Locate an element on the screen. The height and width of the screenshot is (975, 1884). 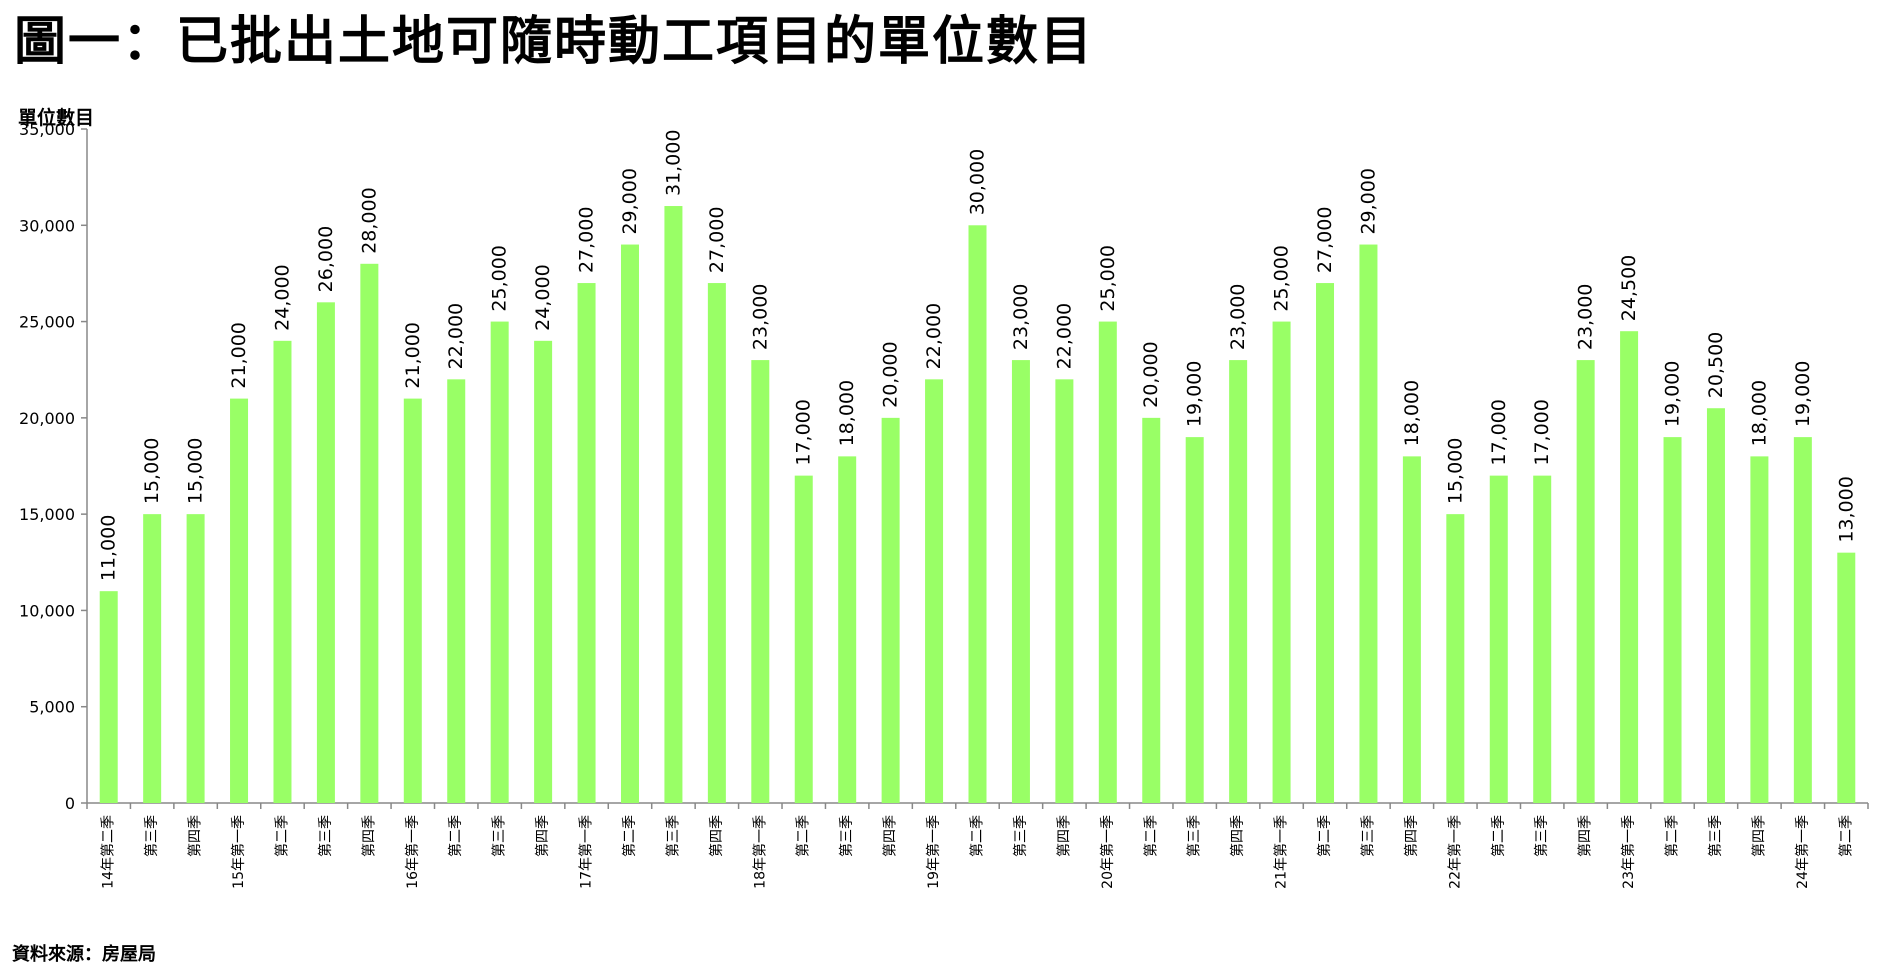
bar-value-label: 15,000 is located at coordinates (196, 471).